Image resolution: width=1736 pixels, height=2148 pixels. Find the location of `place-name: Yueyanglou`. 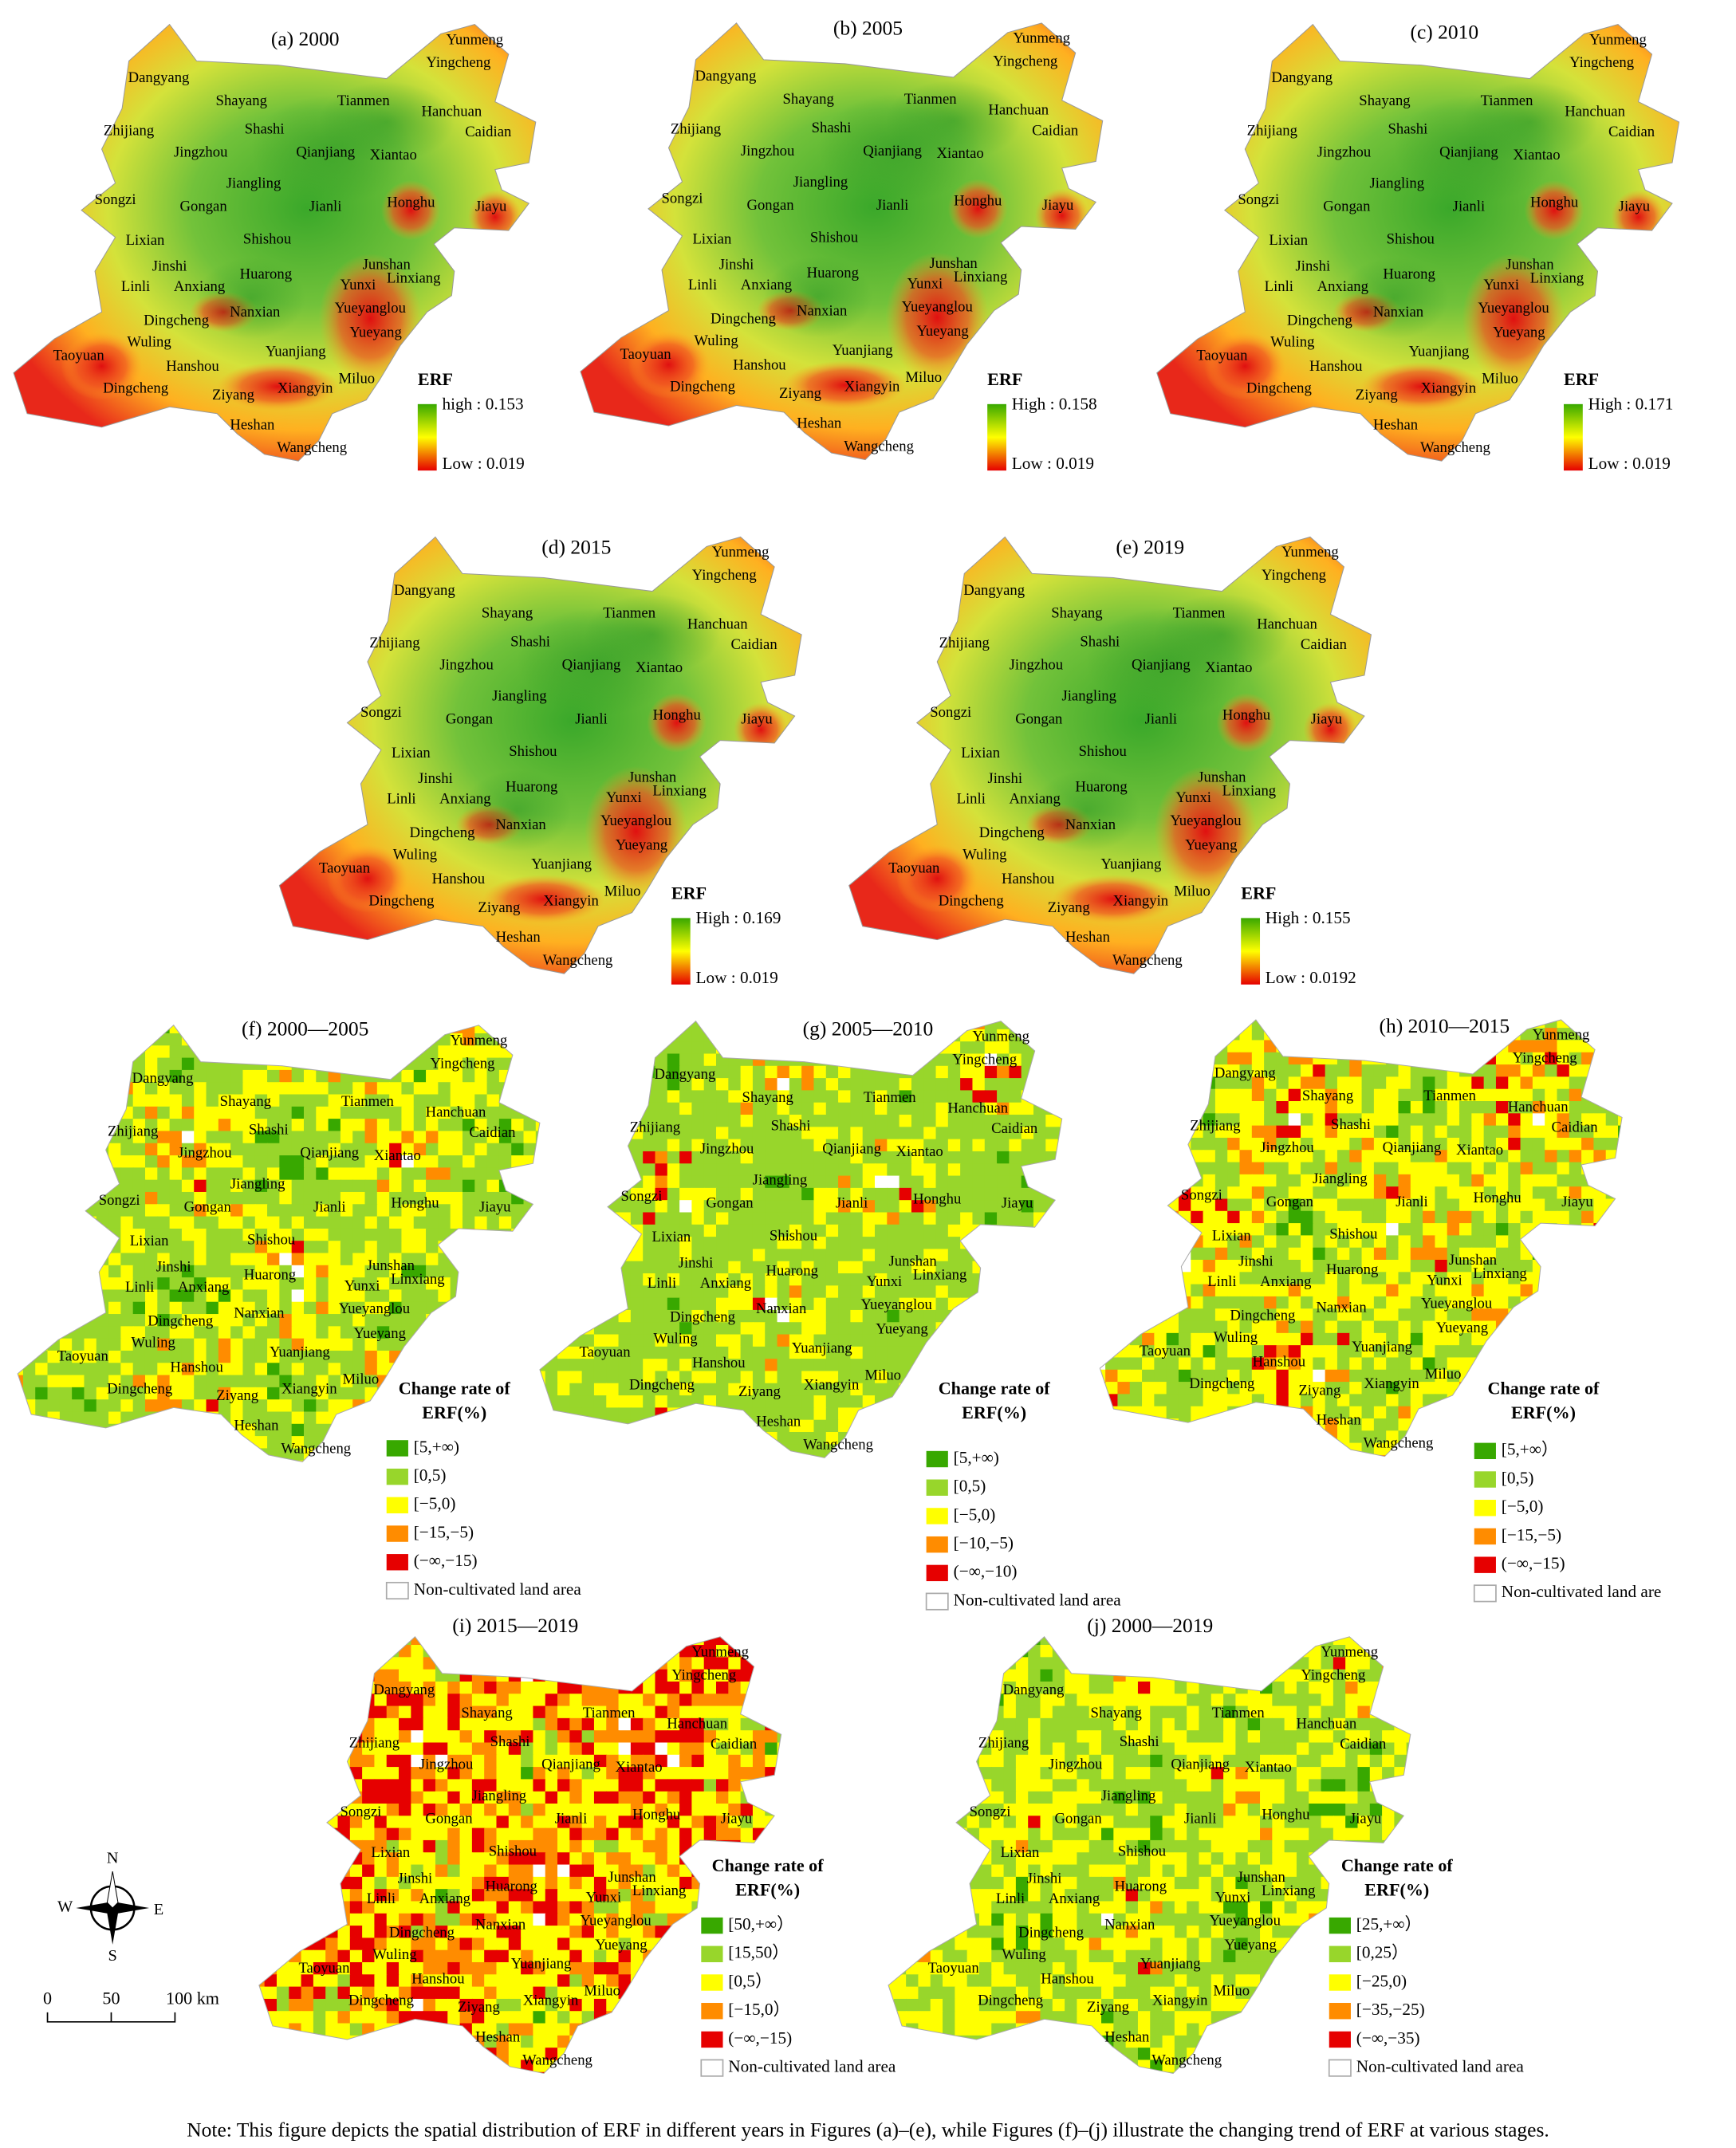

place-name: Yueyanglou is located at coordinates (371, 309).